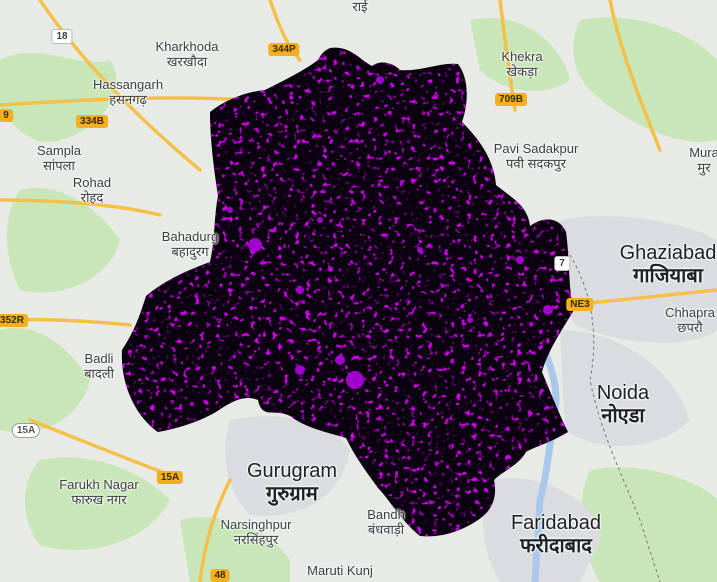 This screenshot has width=717, height=582. What do you see at coordinates (668, 276) in the screenshot?
I see `place-name-hindi: गाजियाबा` at bounding box center [668, 276].